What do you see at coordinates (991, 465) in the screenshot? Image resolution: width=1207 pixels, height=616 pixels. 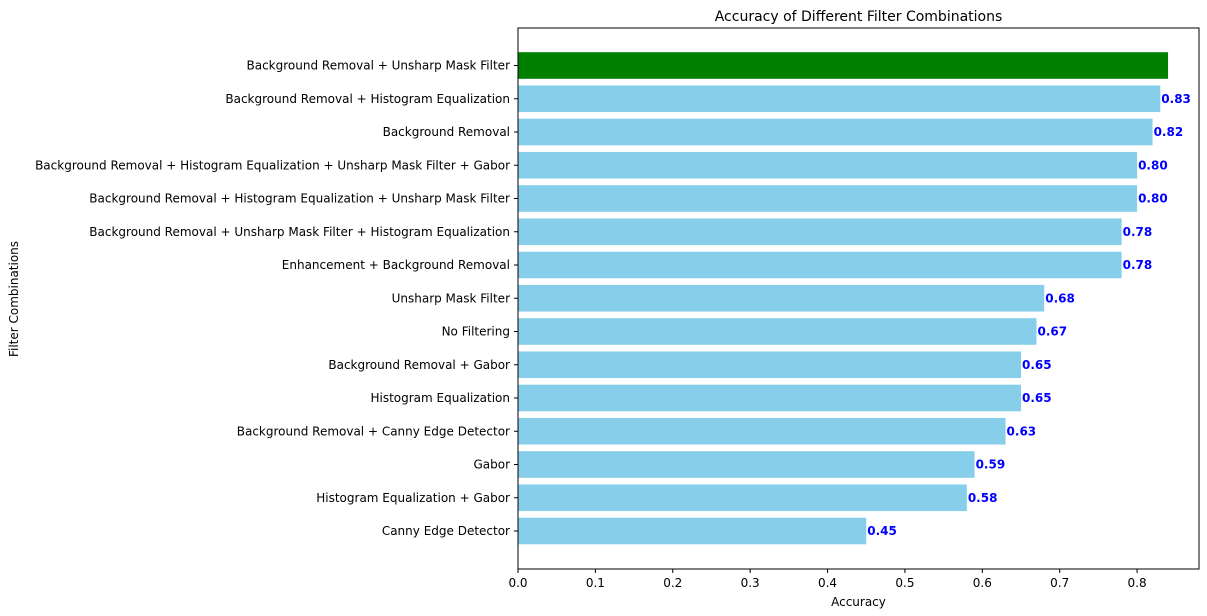 I see `bar-value-label: 0.59` at bounding box center [991, 465].